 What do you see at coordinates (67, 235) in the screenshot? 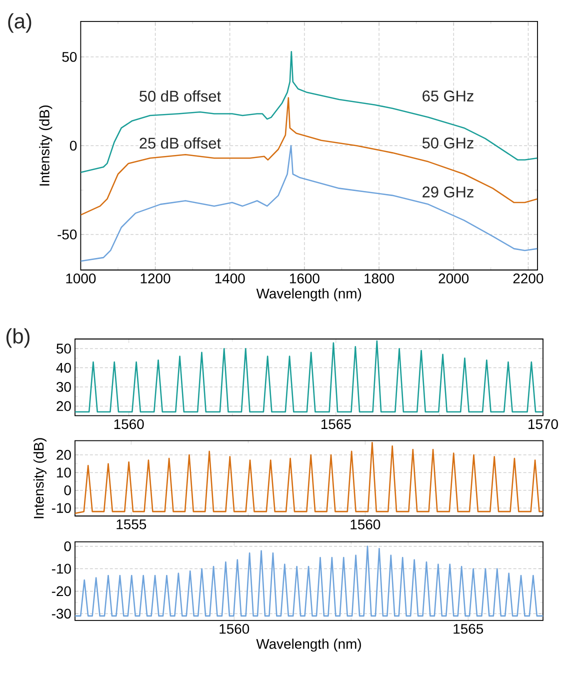
I see `y-tick-label: -50` at bounding box center [67, 235].